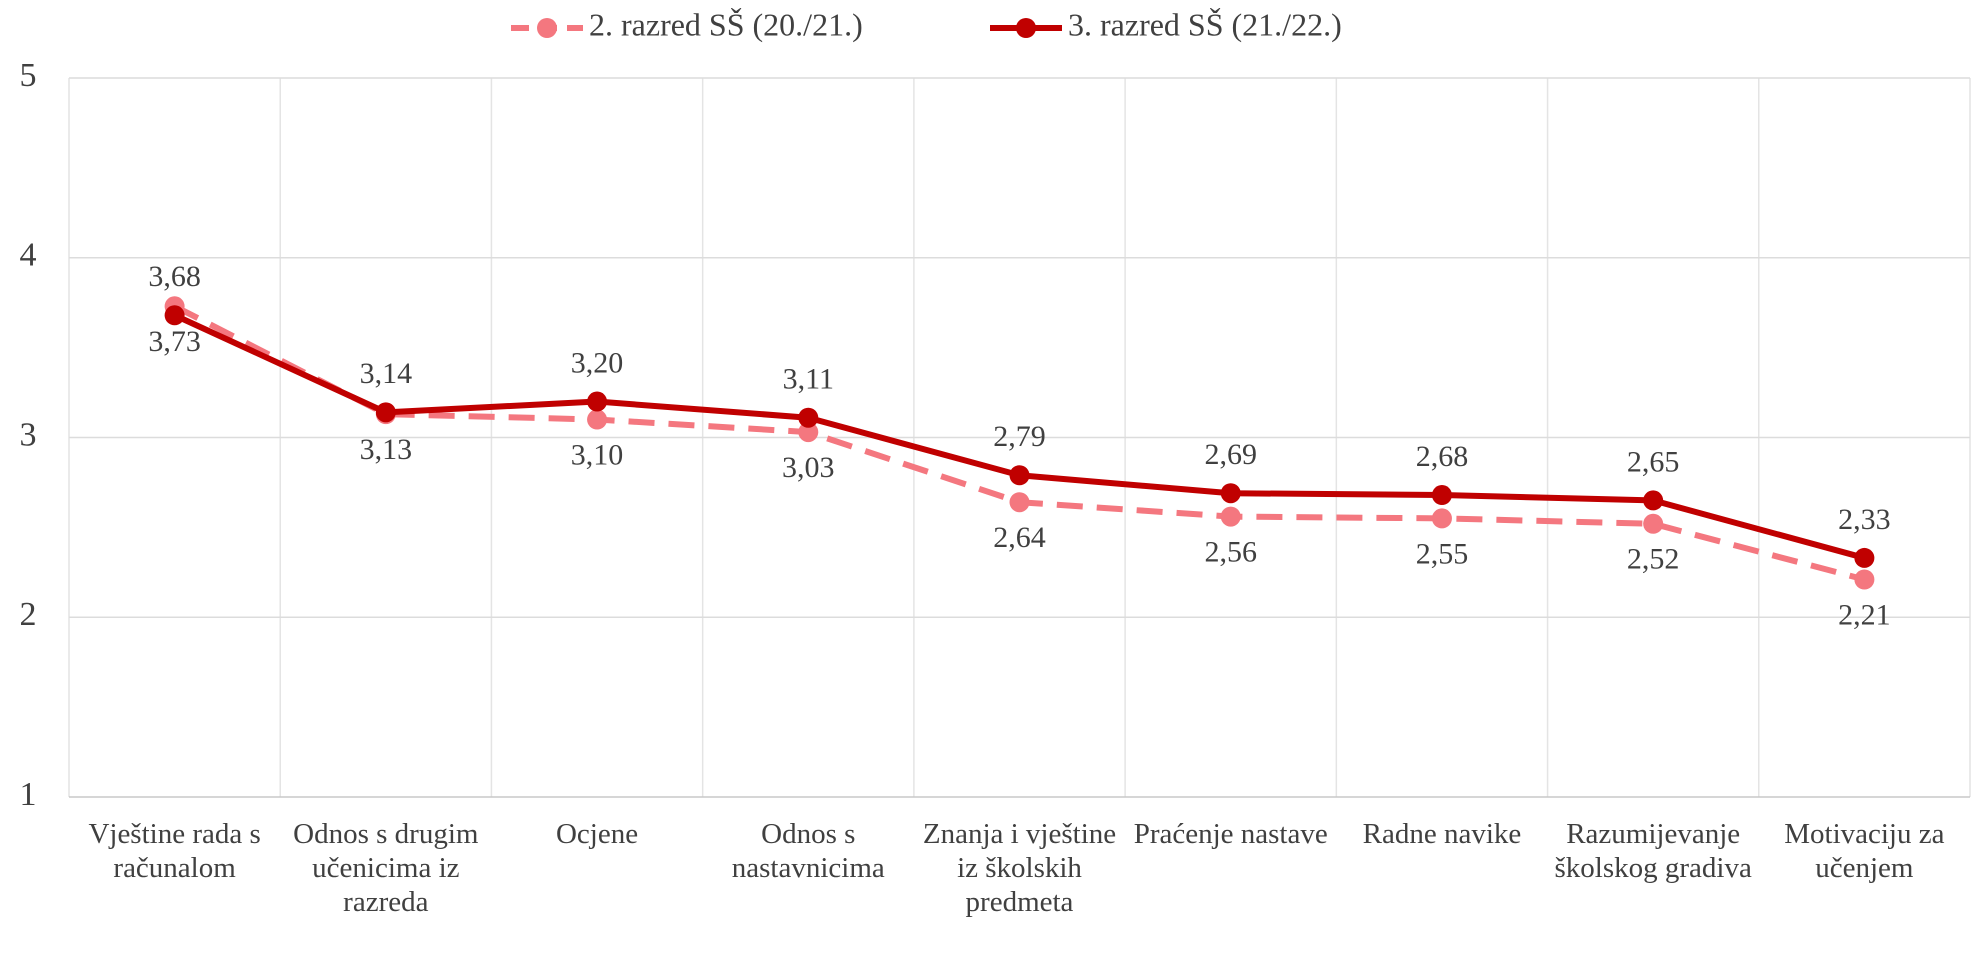 The image size is (1977, 967). I want to click on data-label: 3,11, so click(808, 379).